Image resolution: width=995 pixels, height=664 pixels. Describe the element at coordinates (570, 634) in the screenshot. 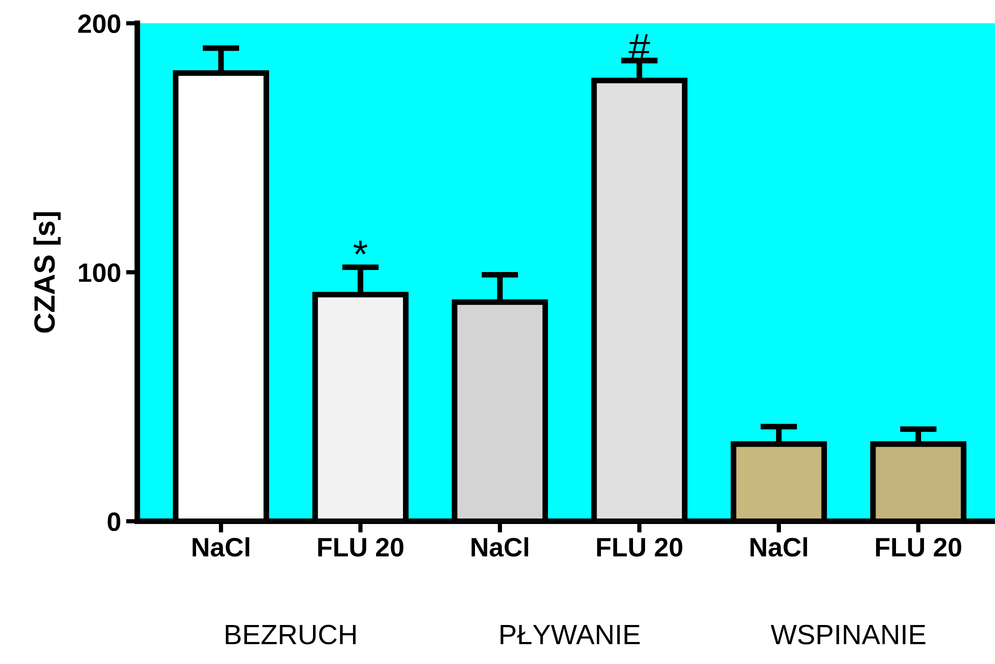

I see `text: PŁYWANIE` at that location.